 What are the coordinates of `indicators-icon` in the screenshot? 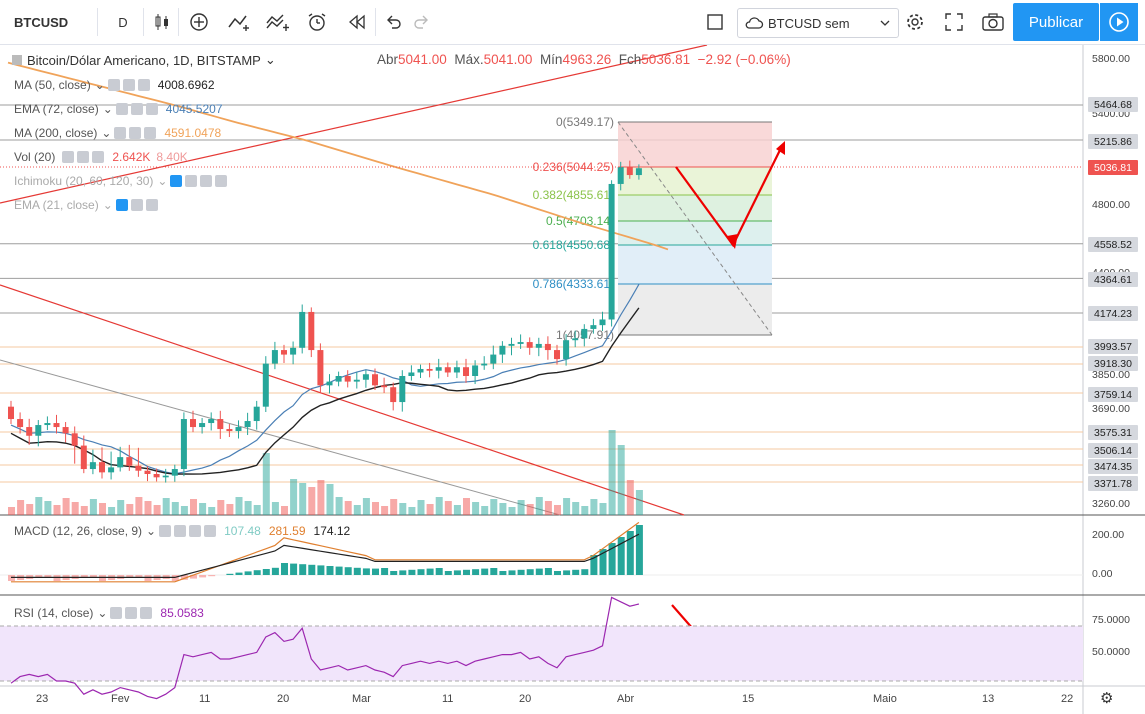 It's located at (240, 22).